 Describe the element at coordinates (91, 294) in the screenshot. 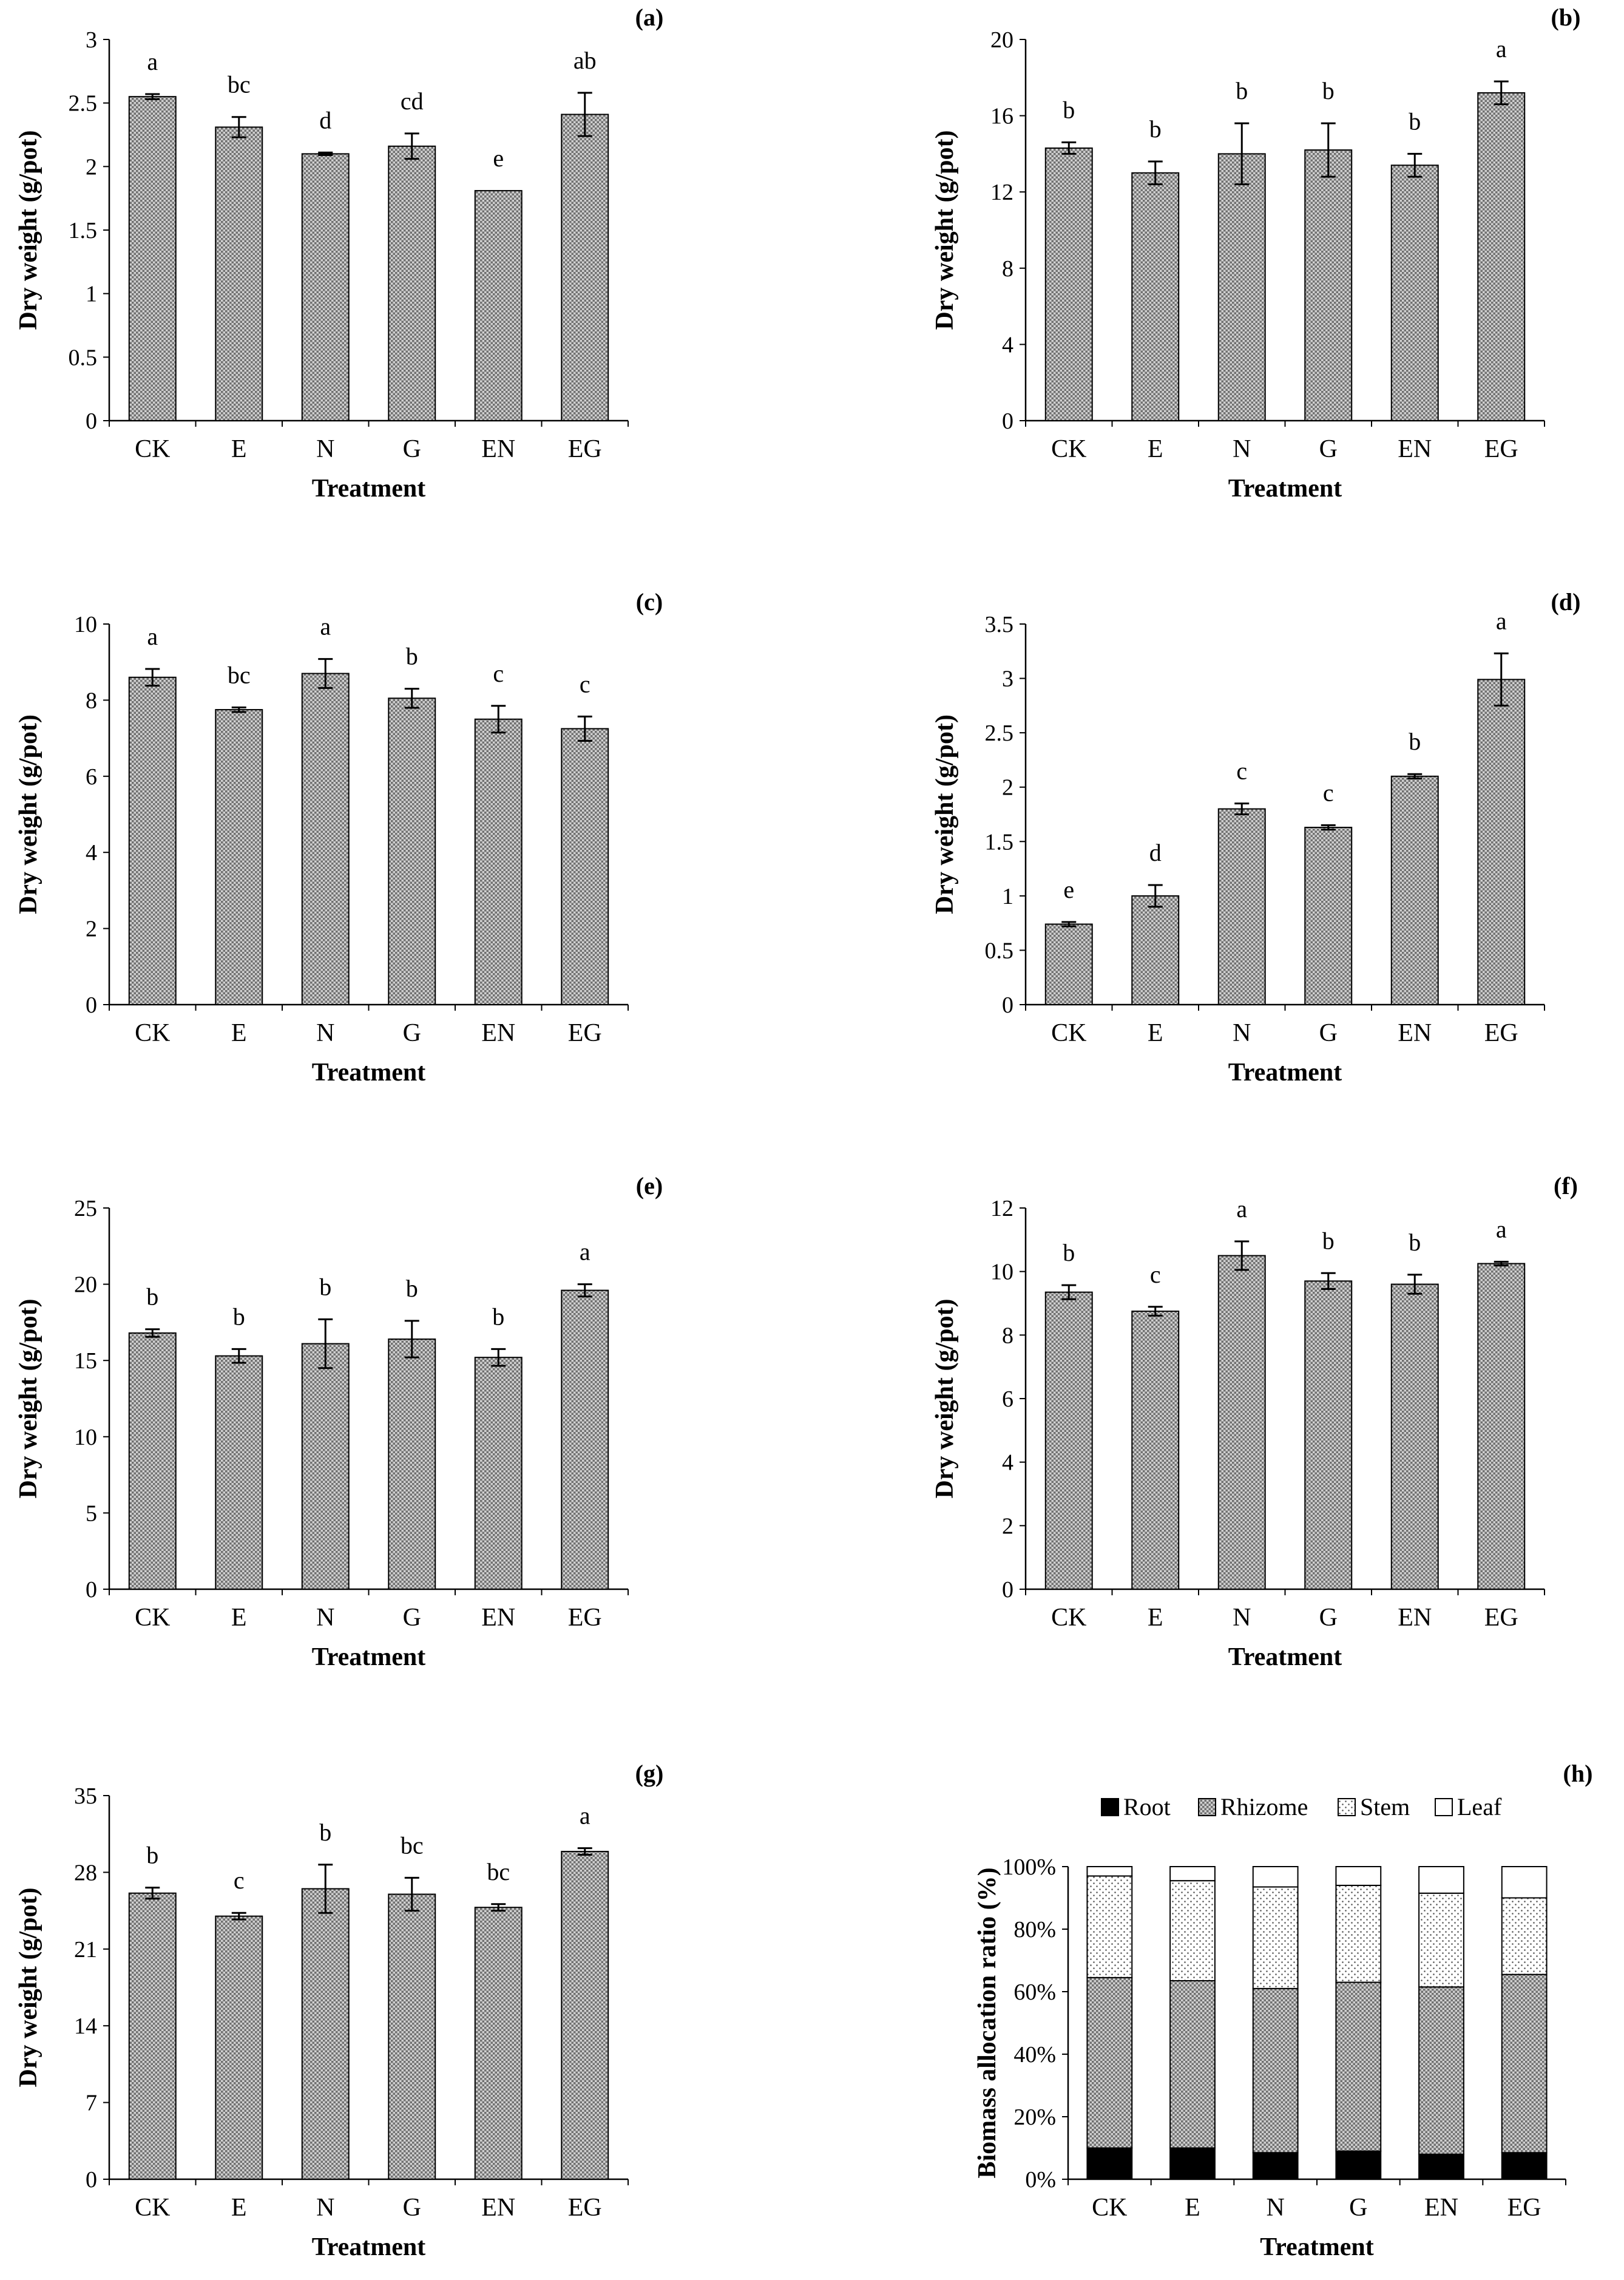

I see `y-tick-label: 1` at that location.